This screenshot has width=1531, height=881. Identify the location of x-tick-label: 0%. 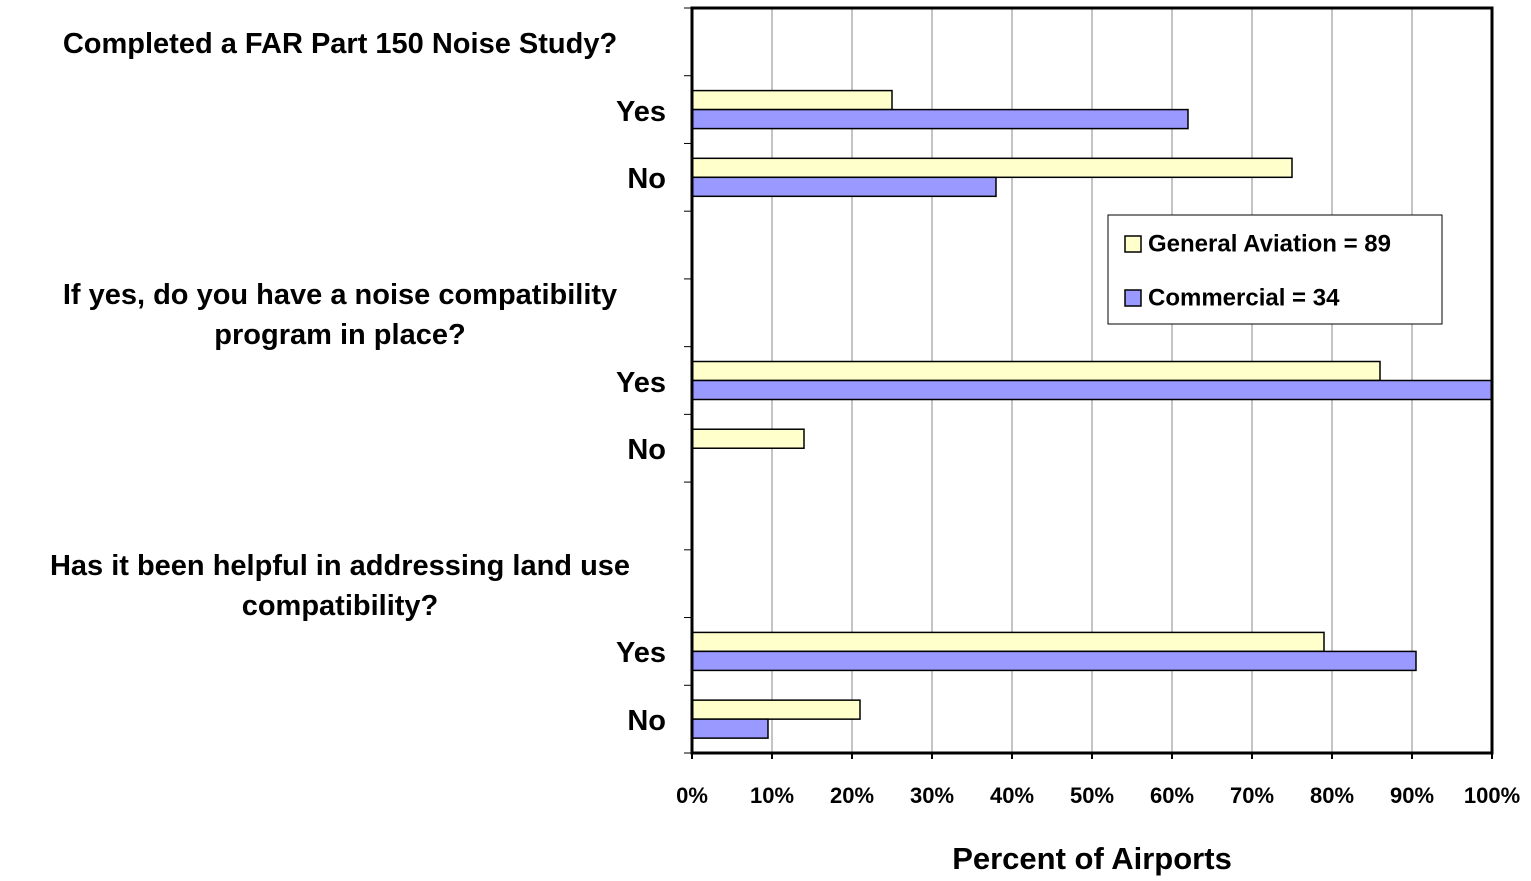
(692, 795).